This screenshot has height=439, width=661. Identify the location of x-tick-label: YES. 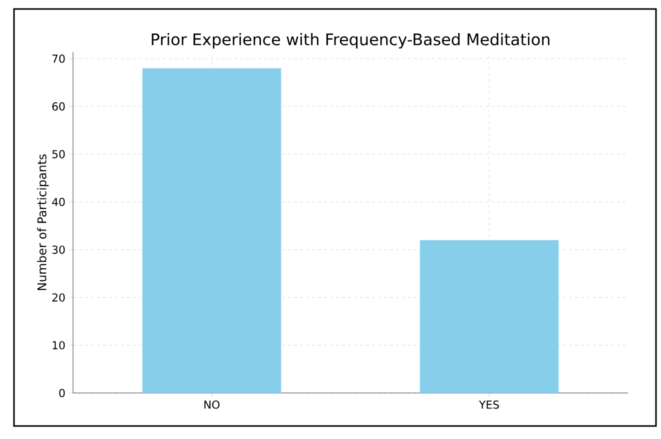
(488, 404).